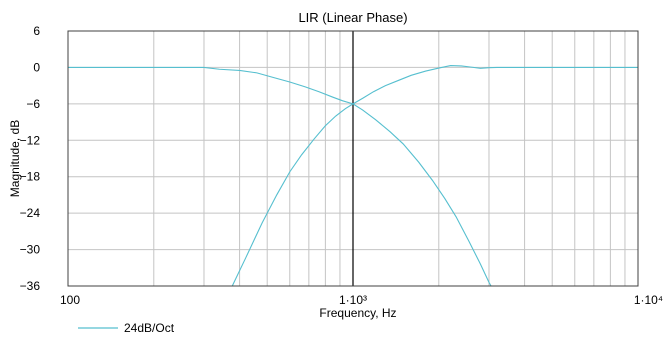  What do you see at coordinates (30, 250) in the screenshot?
I see `y-tick-label: −30` at bounding box center [30, 250].